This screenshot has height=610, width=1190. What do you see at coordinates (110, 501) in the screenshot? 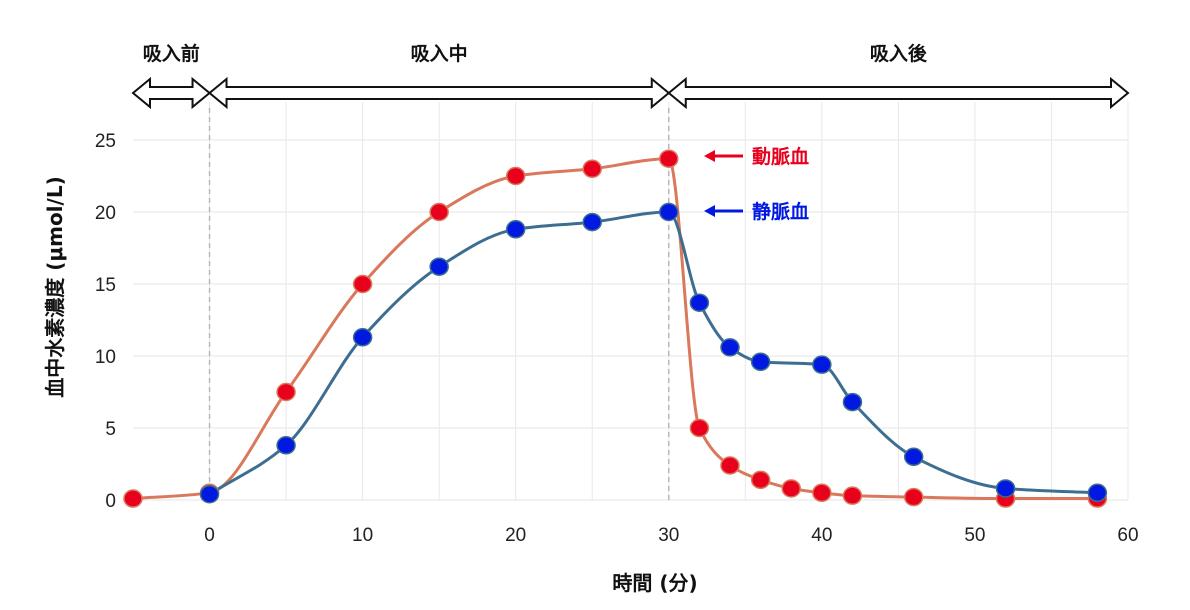
I see `y-tick-label: 0` at bounding box center [110, 501].